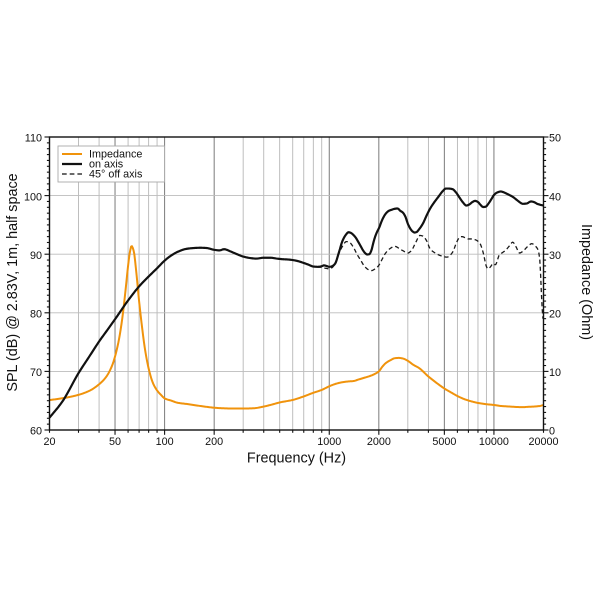 The height and width of the screenshot is (605, 600). I want to click on svg-text: 1000, so click(329, 442).